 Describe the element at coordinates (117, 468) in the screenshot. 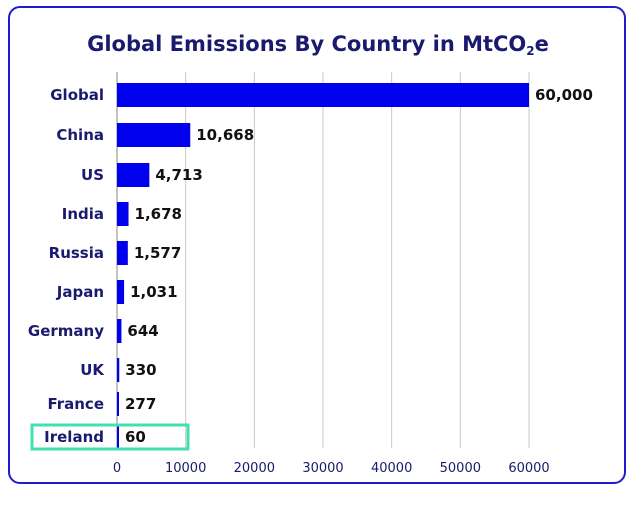

I see `x-tick-label: 0` at that location.